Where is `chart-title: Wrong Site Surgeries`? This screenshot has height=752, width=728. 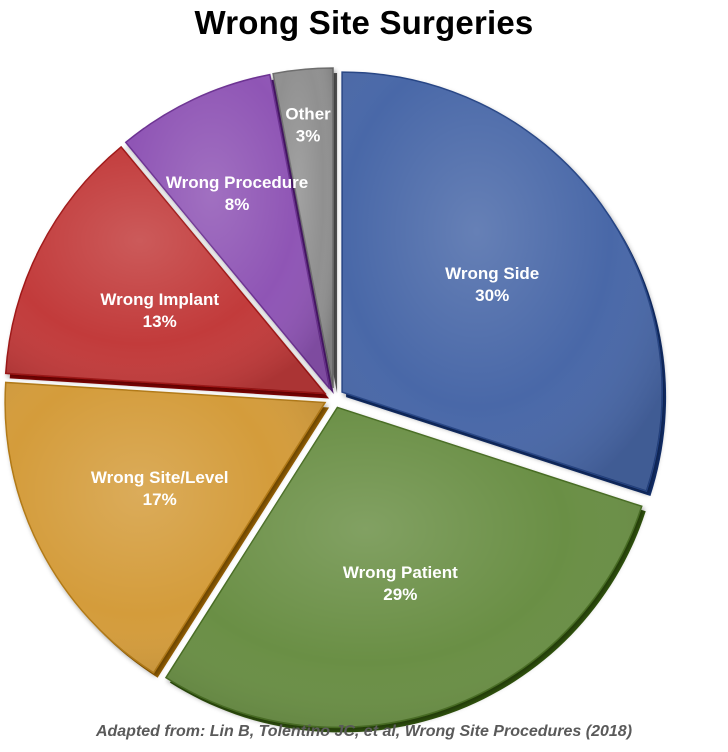
chart-title: Wrong Site Surgeries is located at coordinates (364, 22).